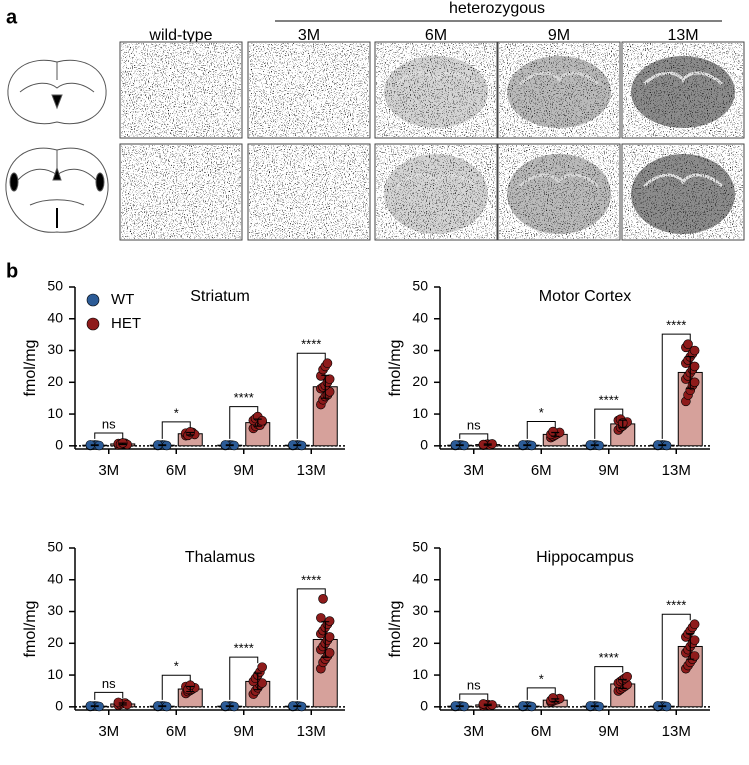  What do you see at coordinates (585, 557) in the screenshot?
I see `chart-title: Hippocampus` at bounding box center [585, 557].